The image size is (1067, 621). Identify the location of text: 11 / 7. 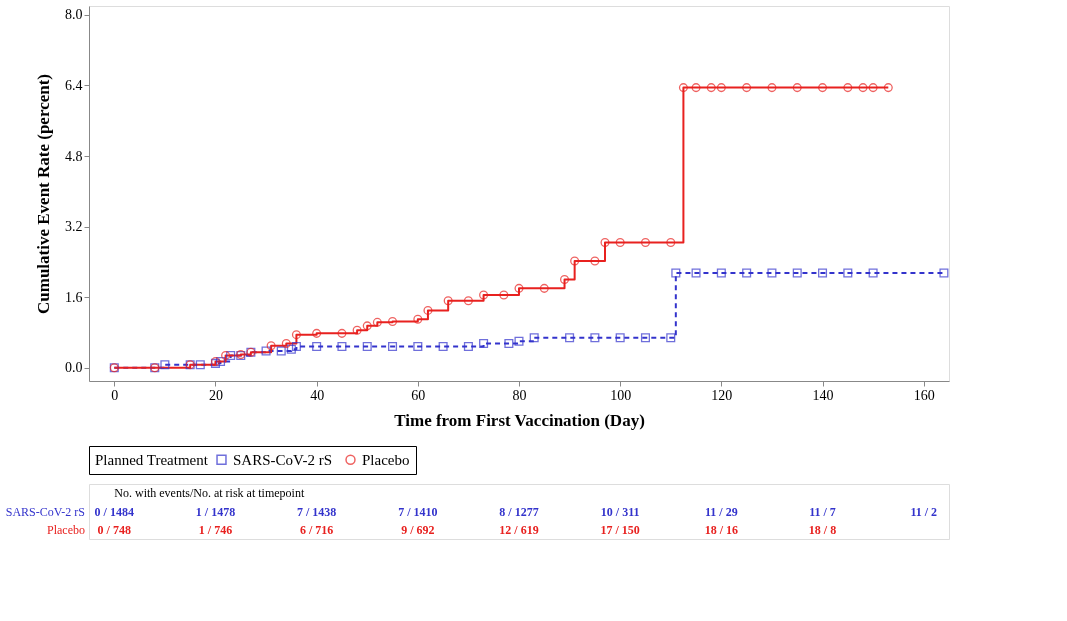
(822, 511).